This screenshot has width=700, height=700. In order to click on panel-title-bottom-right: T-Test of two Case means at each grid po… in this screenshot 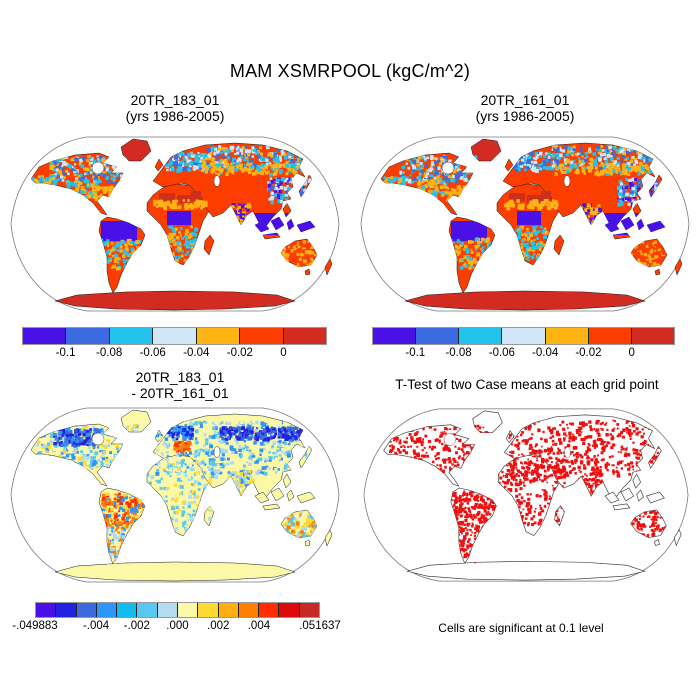, I will do `click(527, 385)`.